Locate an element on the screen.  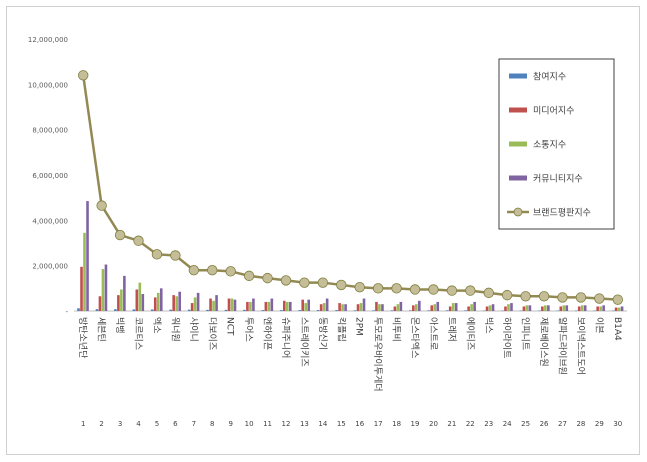
y-tick-label: 4,000,000 is located at coordinates (50, 221).